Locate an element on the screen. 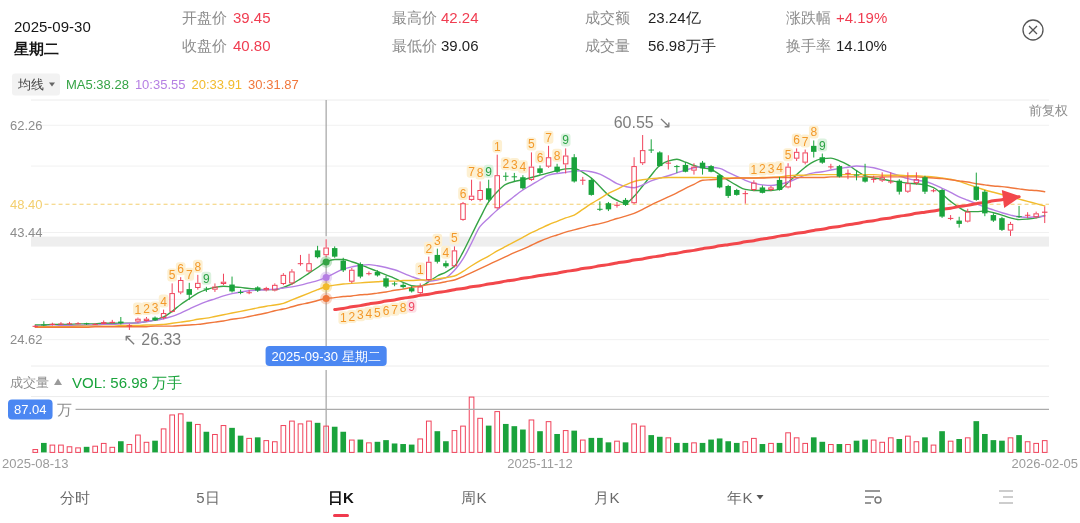  value-tag: 87.04 is located at coordinates (30, 409).